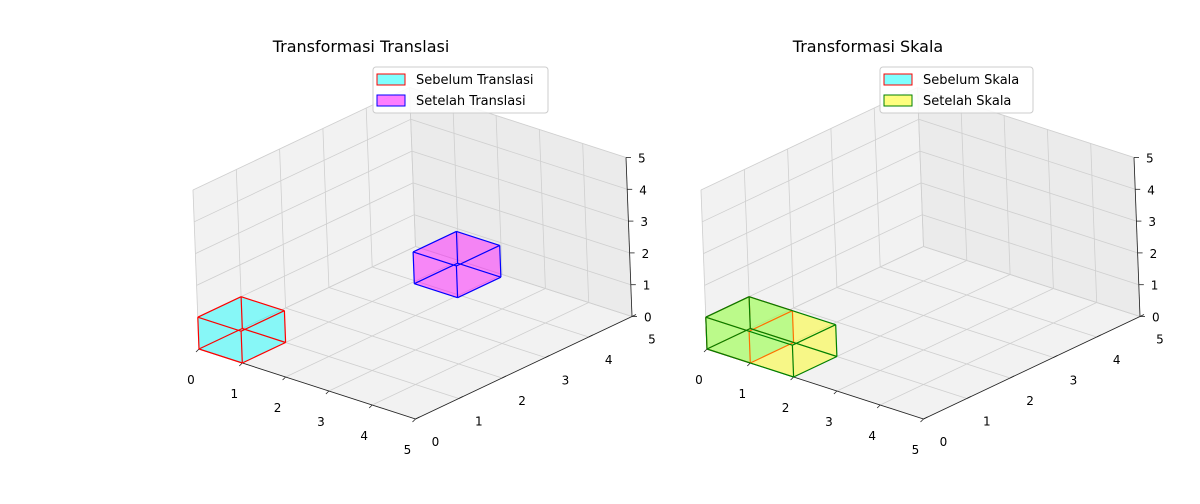 Image resolution: width=1200 pixels, height=504 pixels. Describe the element at coordinates (408, 450) in the screenshot. I see `x-tick-label: 5` at that location.